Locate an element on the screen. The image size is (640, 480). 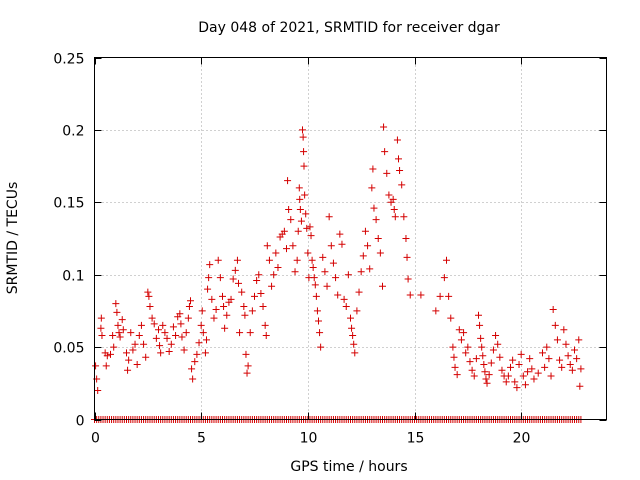
x-tick-label: 5 is located at coordinates (201, 439).